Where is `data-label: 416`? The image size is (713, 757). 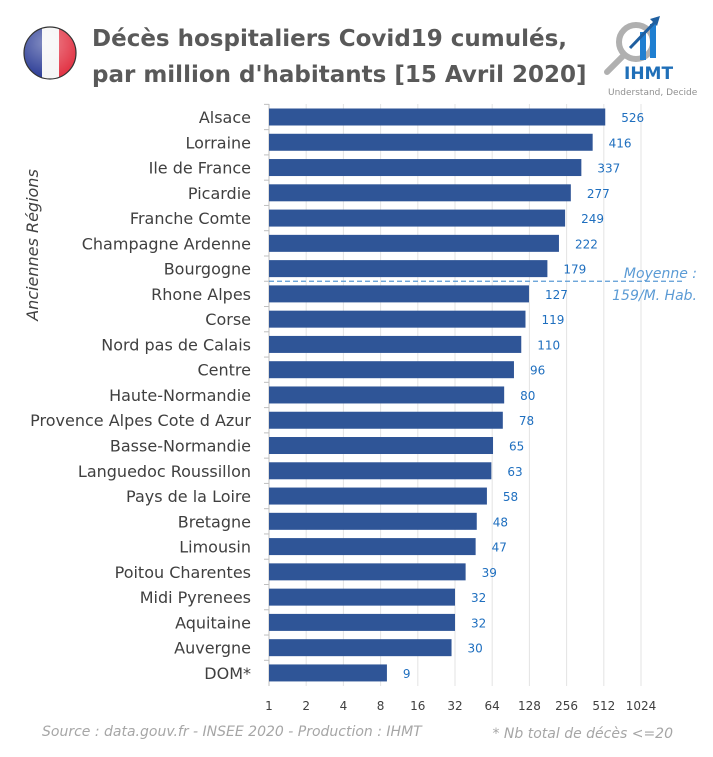 data-label: 416 is located at coordinates (620, 143).